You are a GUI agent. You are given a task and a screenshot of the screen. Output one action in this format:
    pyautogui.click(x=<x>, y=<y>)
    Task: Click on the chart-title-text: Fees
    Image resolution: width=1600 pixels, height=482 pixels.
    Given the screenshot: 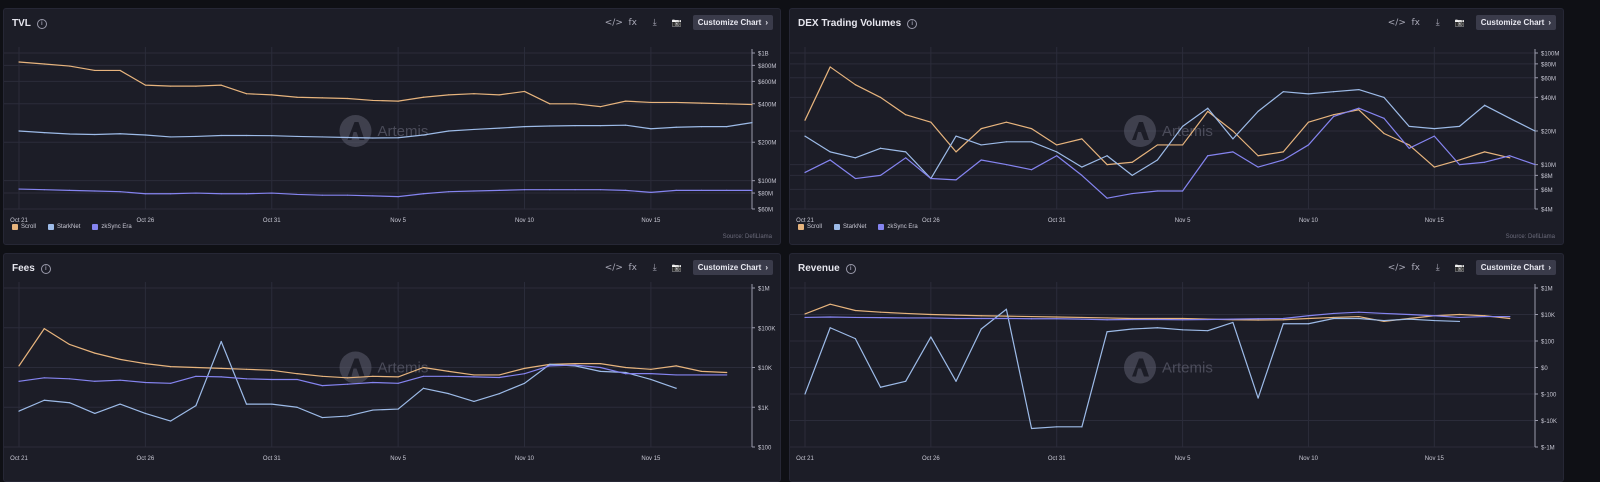 What is the action you would take?
    pyautogui.click(x=23, y=268)
    